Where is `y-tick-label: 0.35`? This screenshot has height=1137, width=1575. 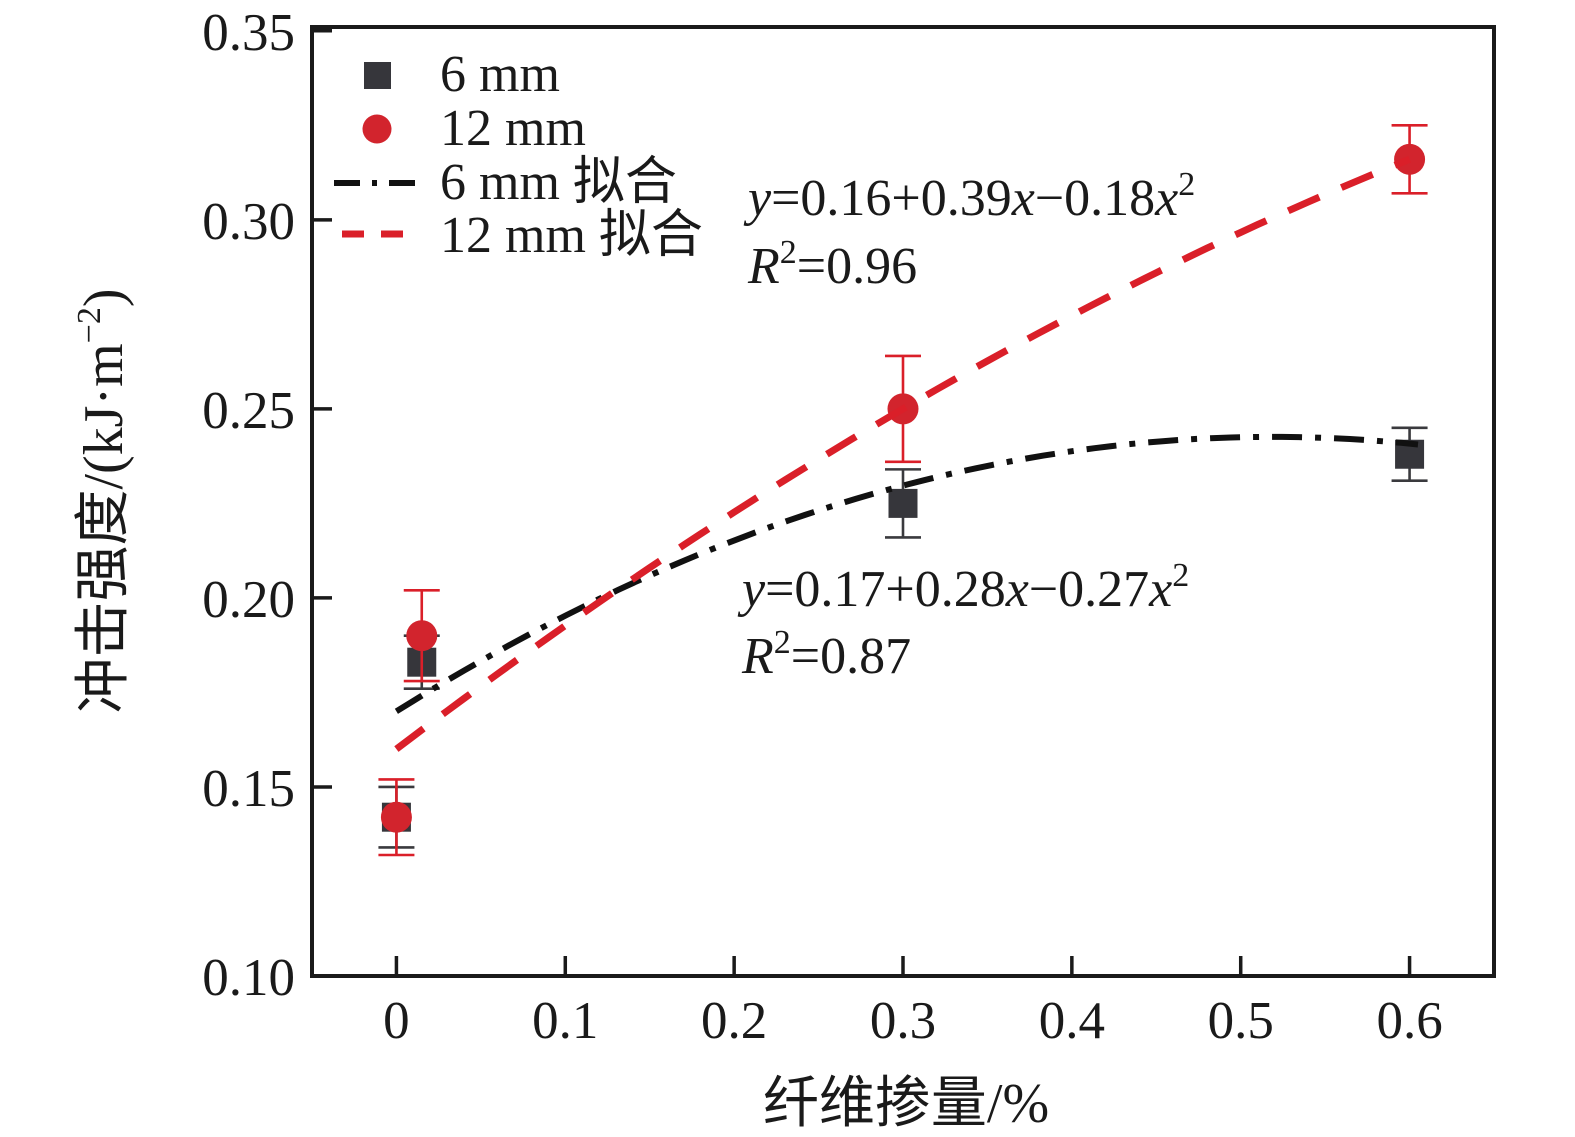 y-tick-label: 0.35 is located at coordinates (248, 33).